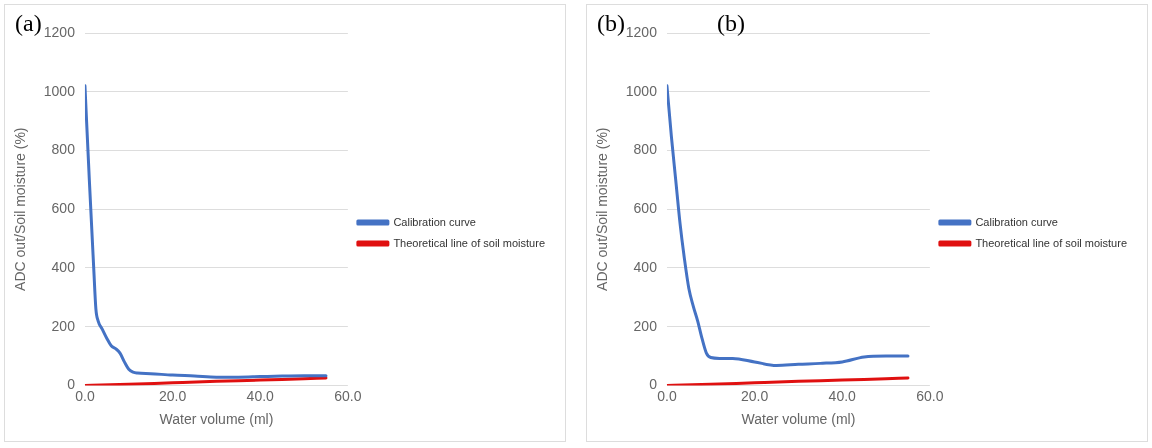 The height and width of the screenshot is (448, 1152). Describe the element at coordinates (731, 23) in the screenshot. I see `annotation: (b)` at that location.